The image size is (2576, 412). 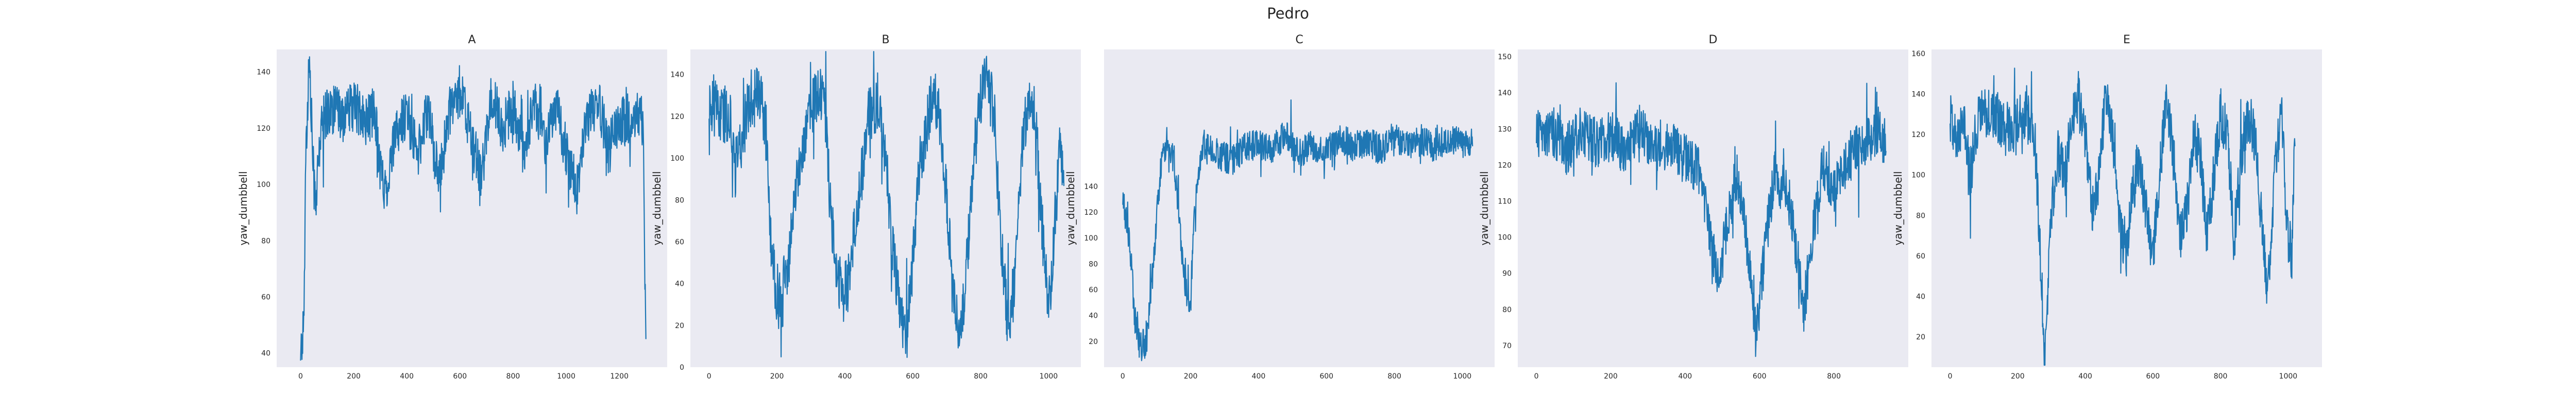 I want to click on subplot-title: A, so click(x=472, y=39).